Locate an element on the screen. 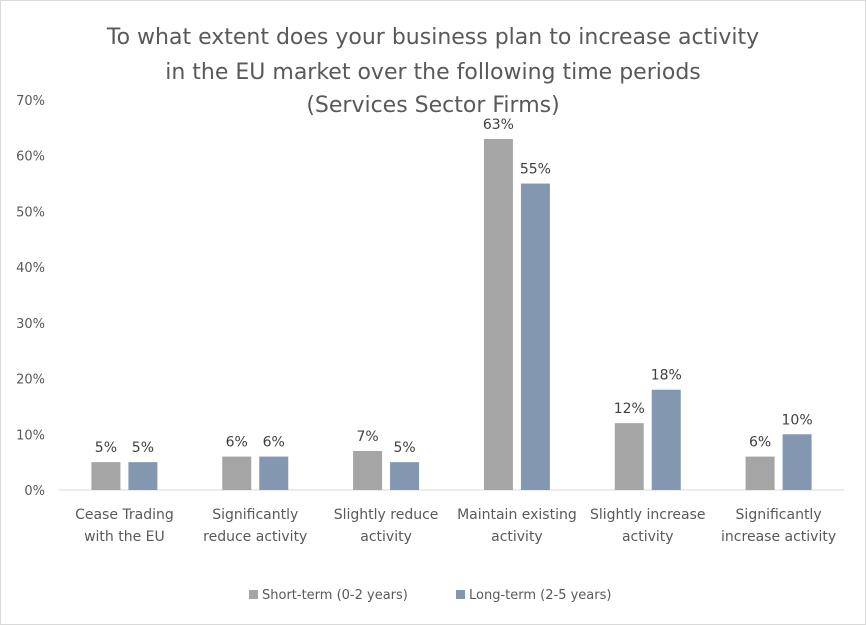 Image resolution: width=866 pixels, height=625 pixels. x-tick-label: increase activity is located at coordinates (778, 537).